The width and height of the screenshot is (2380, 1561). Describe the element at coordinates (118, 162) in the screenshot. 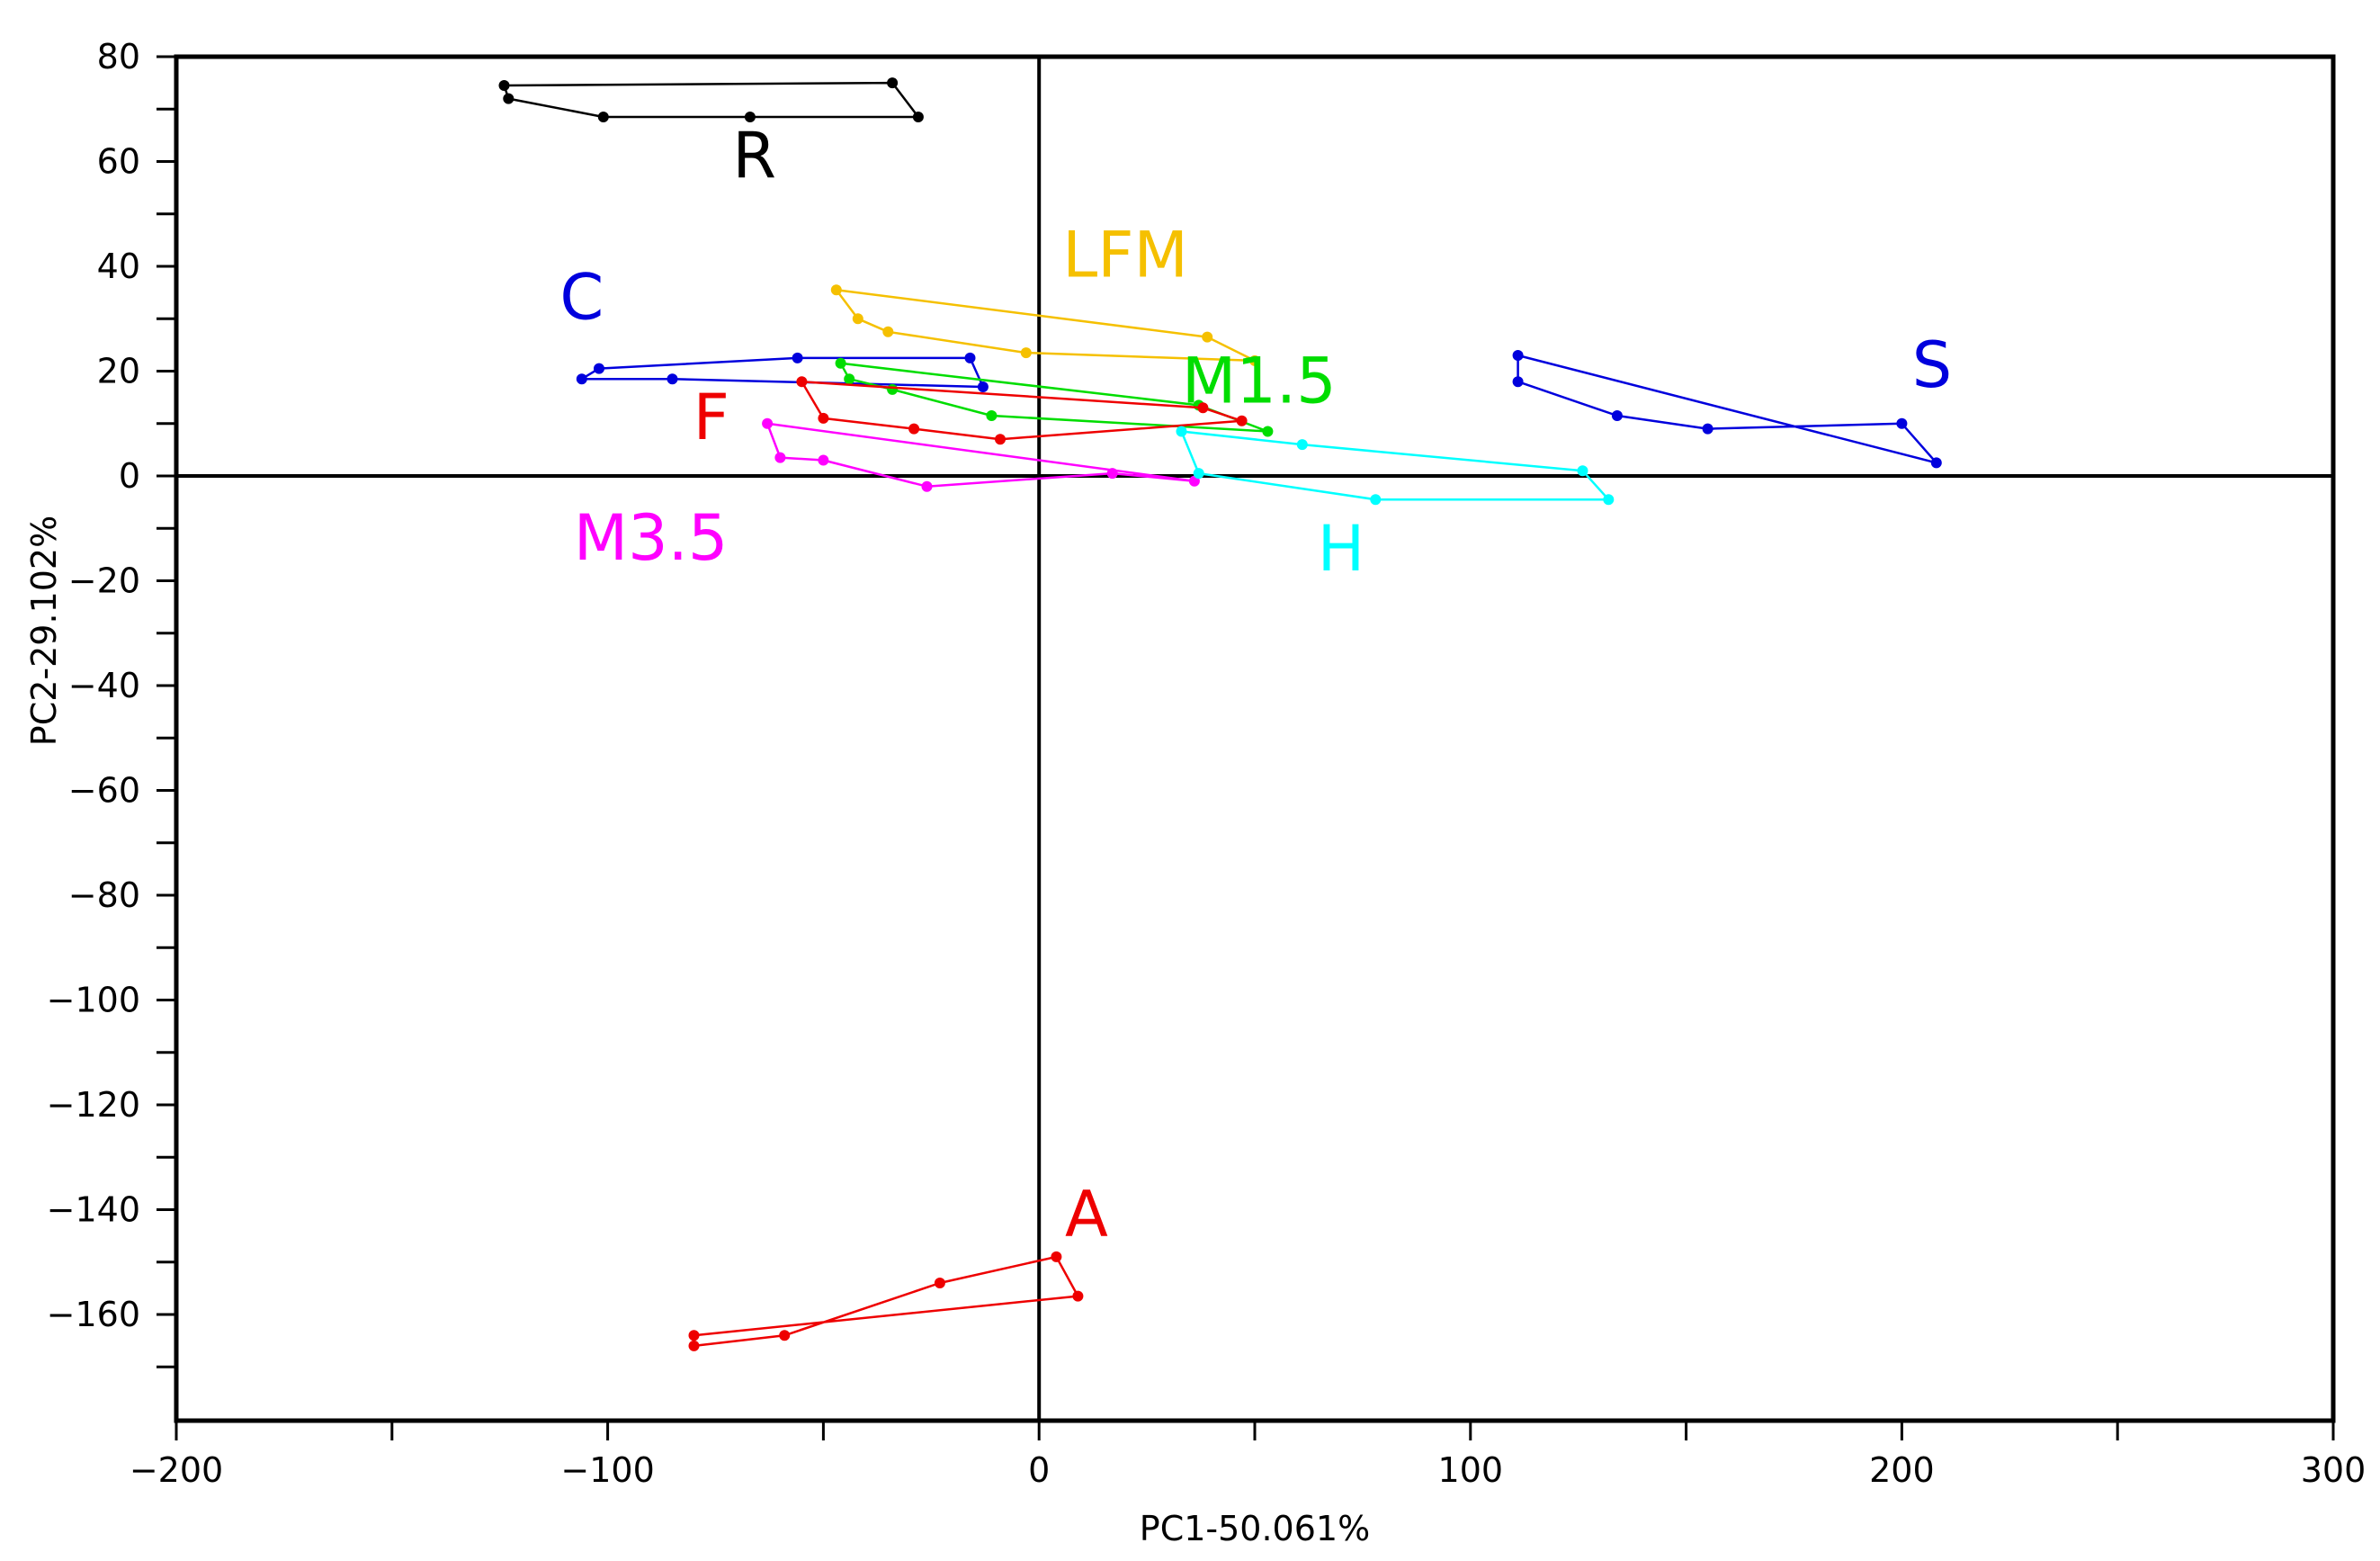

I see `y-tick-label: 60` at that location.